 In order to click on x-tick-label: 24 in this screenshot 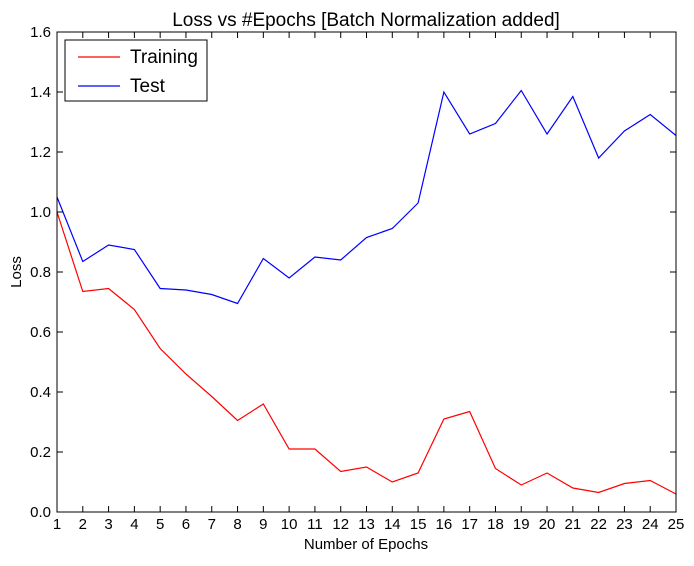, I will do `click(650, 524)`.